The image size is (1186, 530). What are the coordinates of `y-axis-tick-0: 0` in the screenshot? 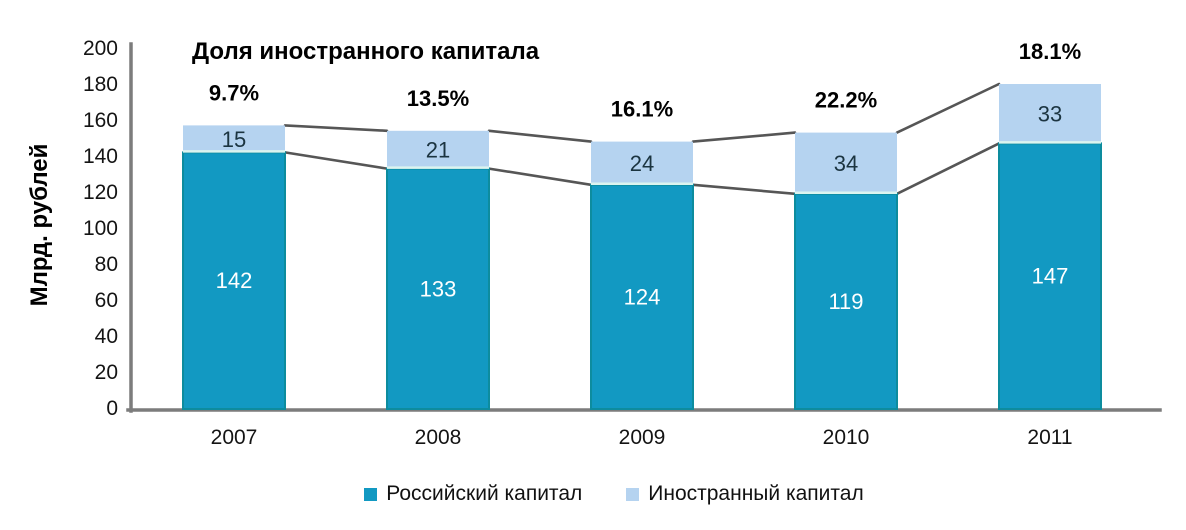 It's located at (112, 408).